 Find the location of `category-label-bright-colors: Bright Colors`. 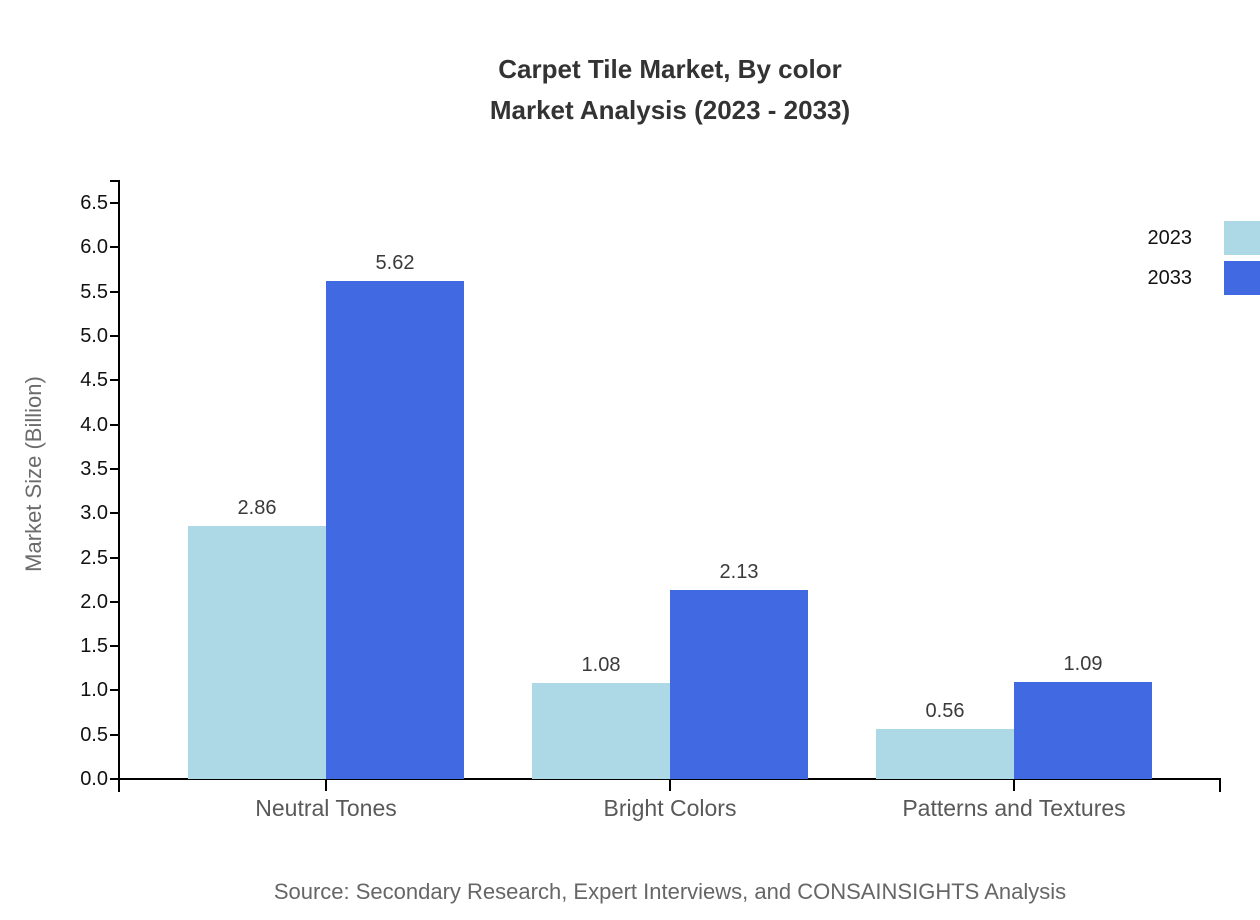

category-label-bright-colors: Bright Colors is located at coordinates (670, 808).